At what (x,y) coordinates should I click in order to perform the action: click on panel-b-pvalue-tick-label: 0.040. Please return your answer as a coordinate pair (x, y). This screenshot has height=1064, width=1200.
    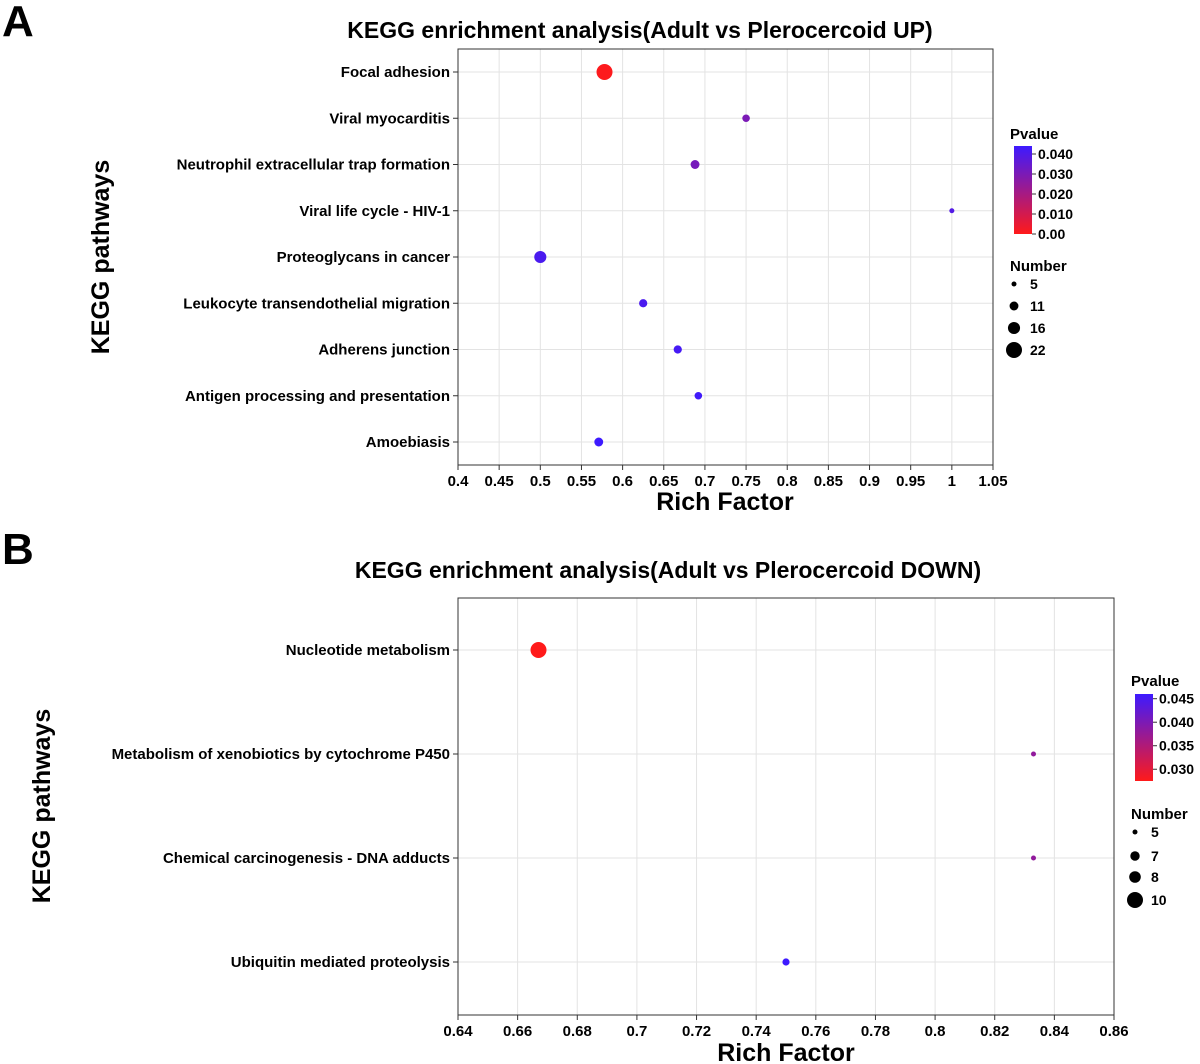
    Looking at the image, I should click on (1176, 722).